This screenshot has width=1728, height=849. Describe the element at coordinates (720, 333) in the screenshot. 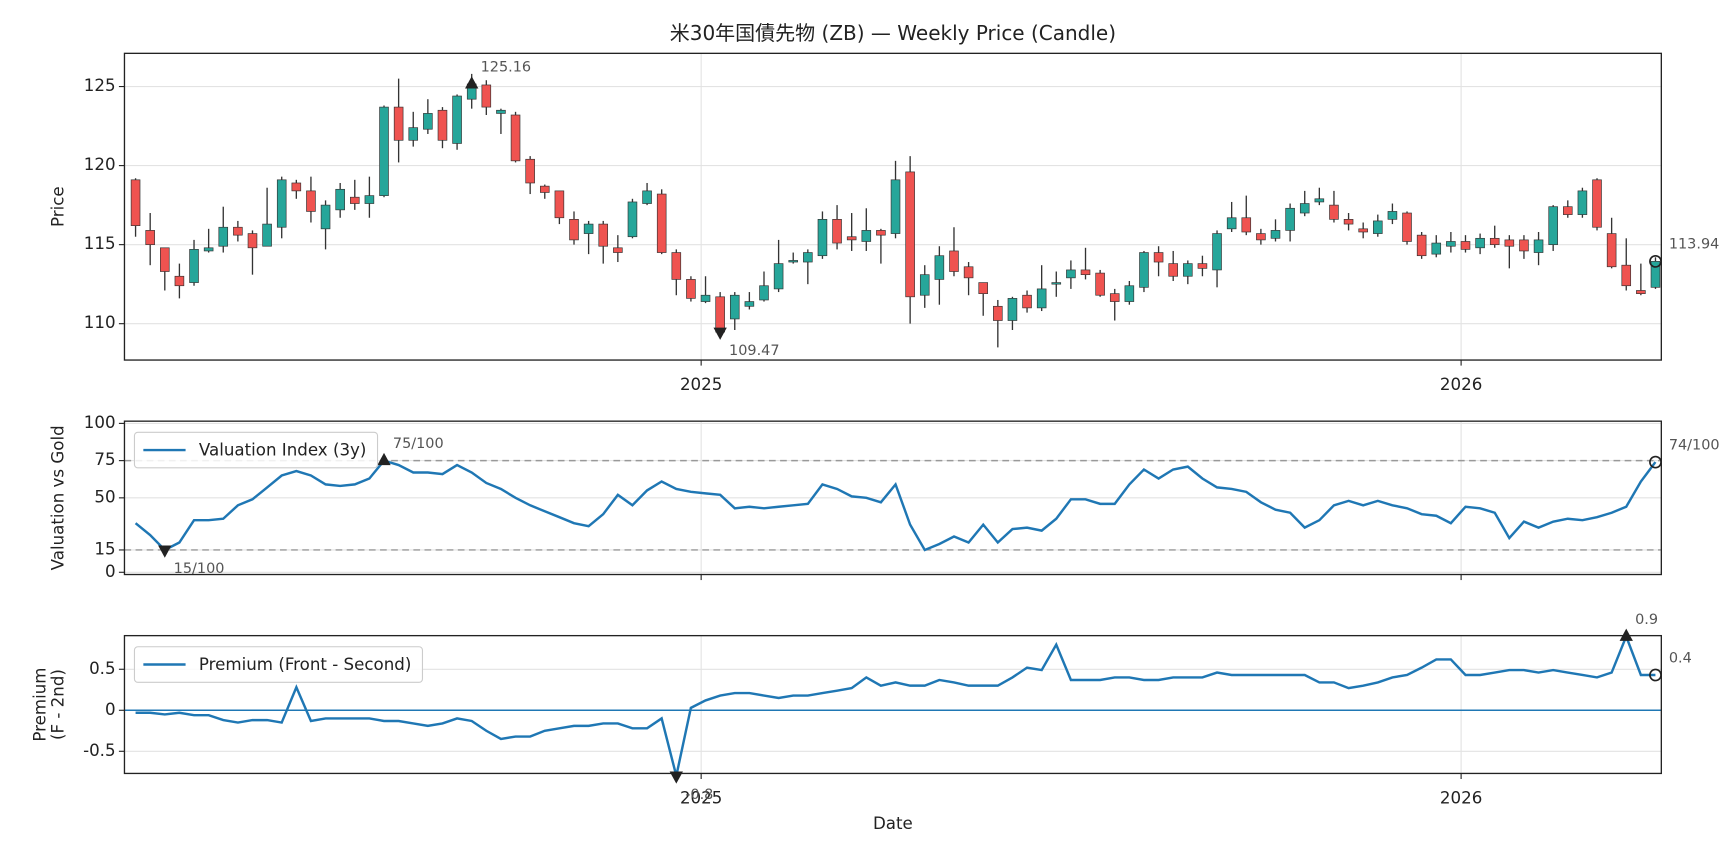

I see `min-marker` at that location.